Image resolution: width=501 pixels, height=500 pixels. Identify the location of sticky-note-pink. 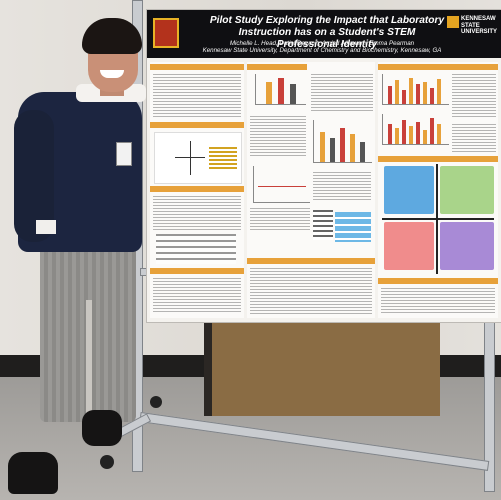
(409, 246).